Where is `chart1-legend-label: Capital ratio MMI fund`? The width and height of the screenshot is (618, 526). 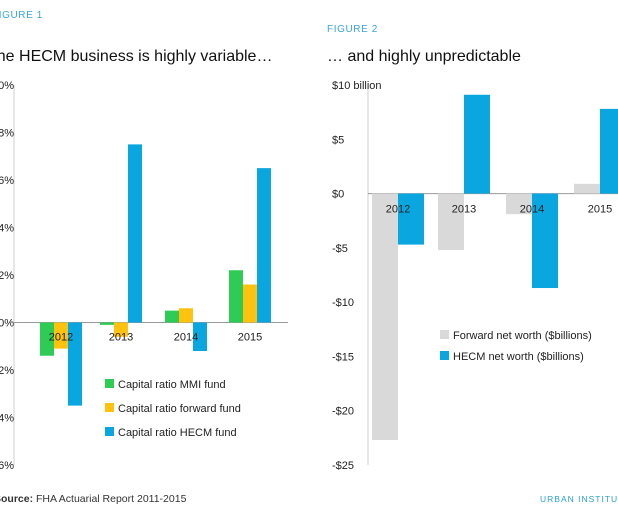 chart1-legend-label: Capital ratio MMI fund is located at coordinates (172, 385).